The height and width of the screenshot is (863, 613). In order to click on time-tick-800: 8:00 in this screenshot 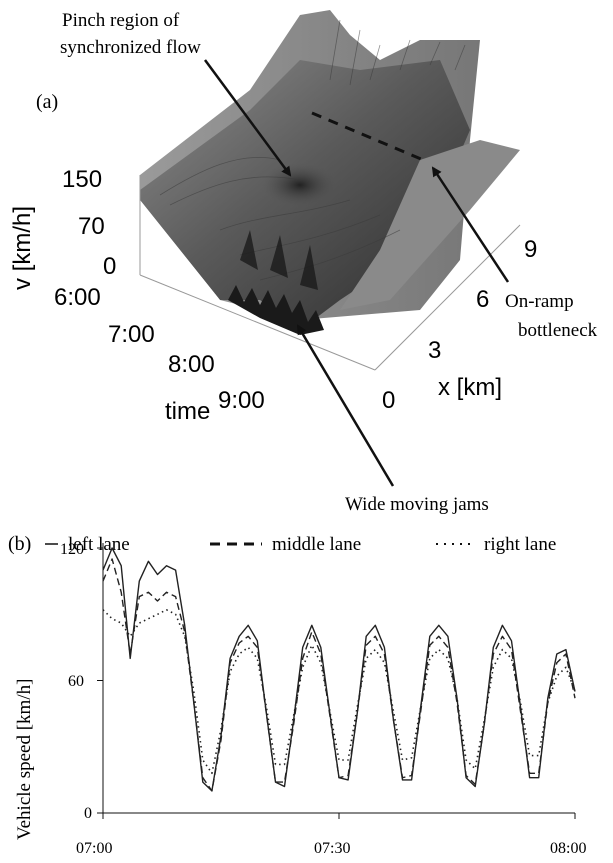, I will do `click(191, 364)`.